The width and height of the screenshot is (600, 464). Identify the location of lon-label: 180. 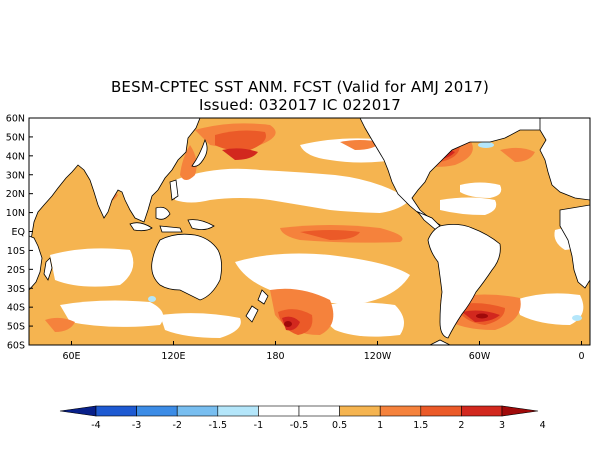
(275, 356).